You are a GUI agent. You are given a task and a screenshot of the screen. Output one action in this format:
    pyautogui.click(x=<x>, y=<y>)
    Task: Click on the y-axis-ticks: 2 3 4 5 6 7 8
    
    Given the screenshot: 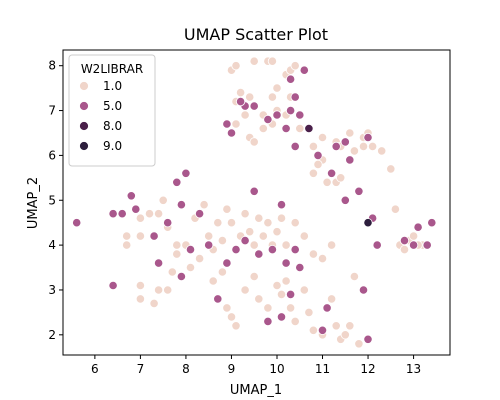 What is the action you would take?
    pyautogui.click(x=55, y=200)
    